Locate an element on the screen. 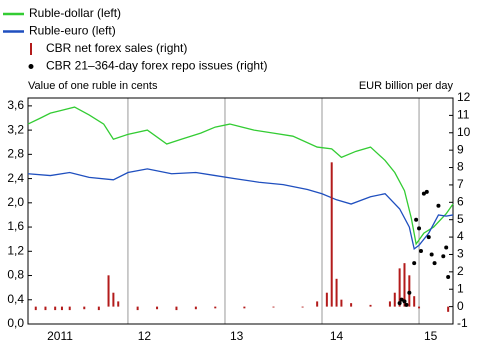 The image size is (492, 347). y-tick-label: 3,6 is located at coordinates (15, 105).